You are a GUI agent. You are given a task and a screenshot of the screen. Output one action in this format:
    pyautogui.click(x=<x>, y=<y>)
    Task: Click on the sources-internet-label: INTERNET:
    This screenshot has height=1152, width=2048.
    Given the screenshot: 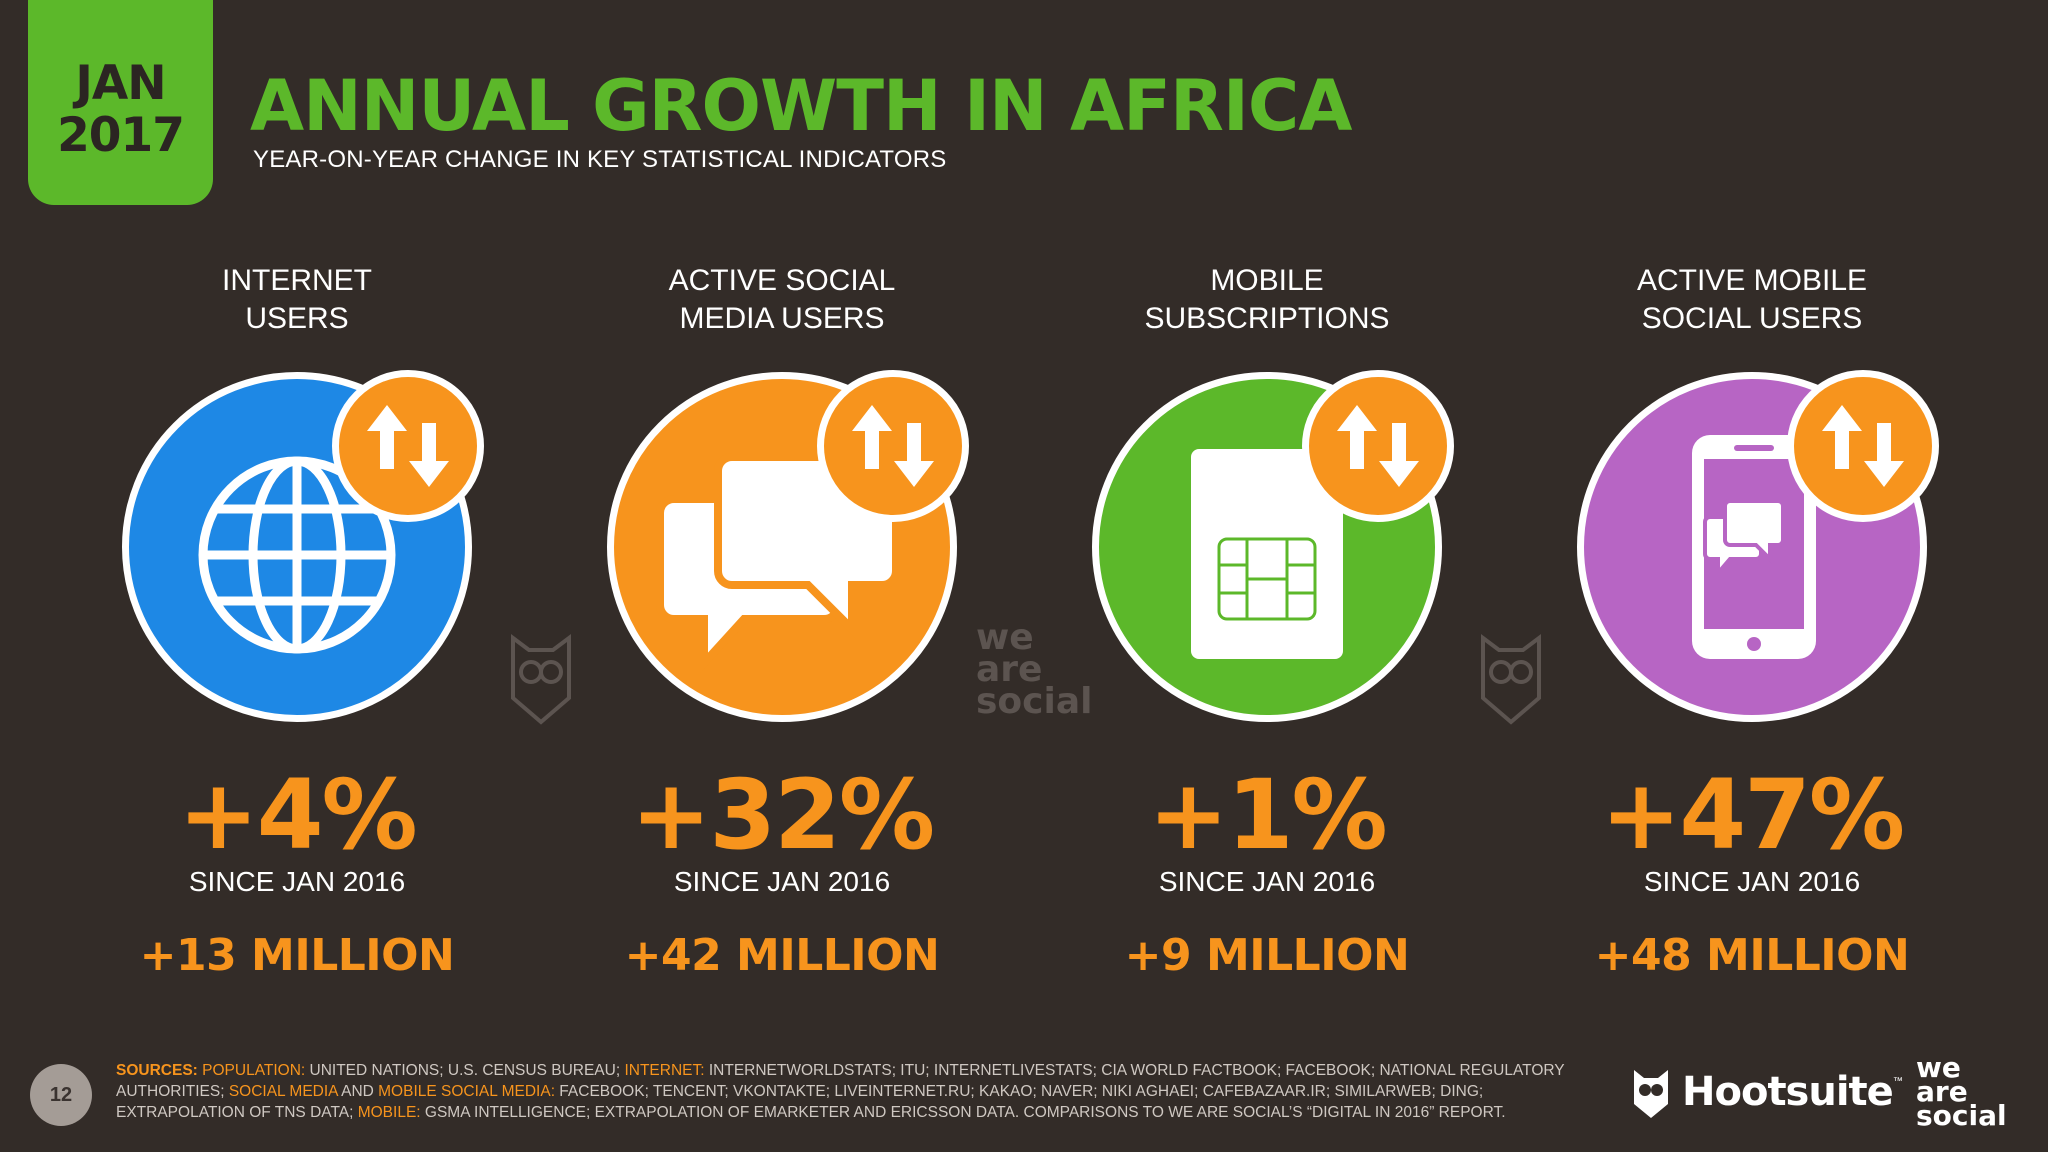 What is the action you would take?
    pyautogui.click(x=664, y=1070)
    